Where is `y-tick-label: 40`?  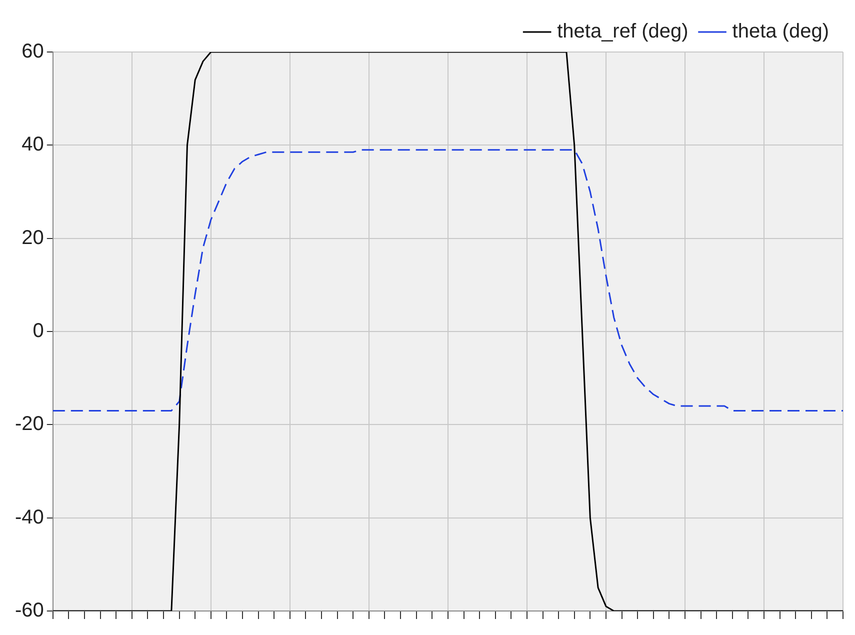 y-tick-label: 40 is located at coordinates (33, 145).